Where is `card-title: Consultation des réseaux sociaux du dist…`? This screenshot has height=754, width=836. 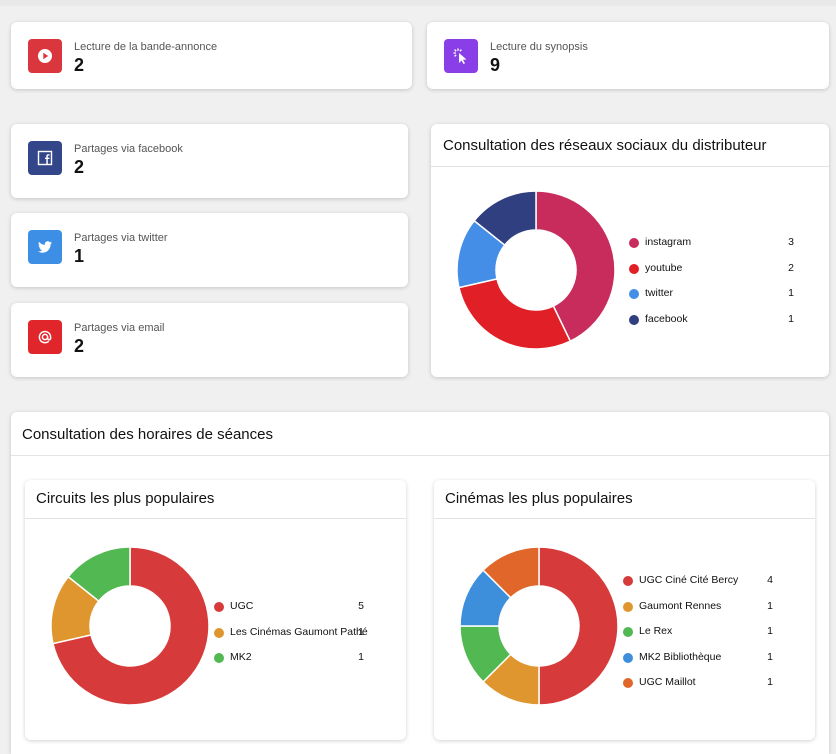 card-title: Consultation des réseaux sociaux du dist… is located at coordinates (605, 145).